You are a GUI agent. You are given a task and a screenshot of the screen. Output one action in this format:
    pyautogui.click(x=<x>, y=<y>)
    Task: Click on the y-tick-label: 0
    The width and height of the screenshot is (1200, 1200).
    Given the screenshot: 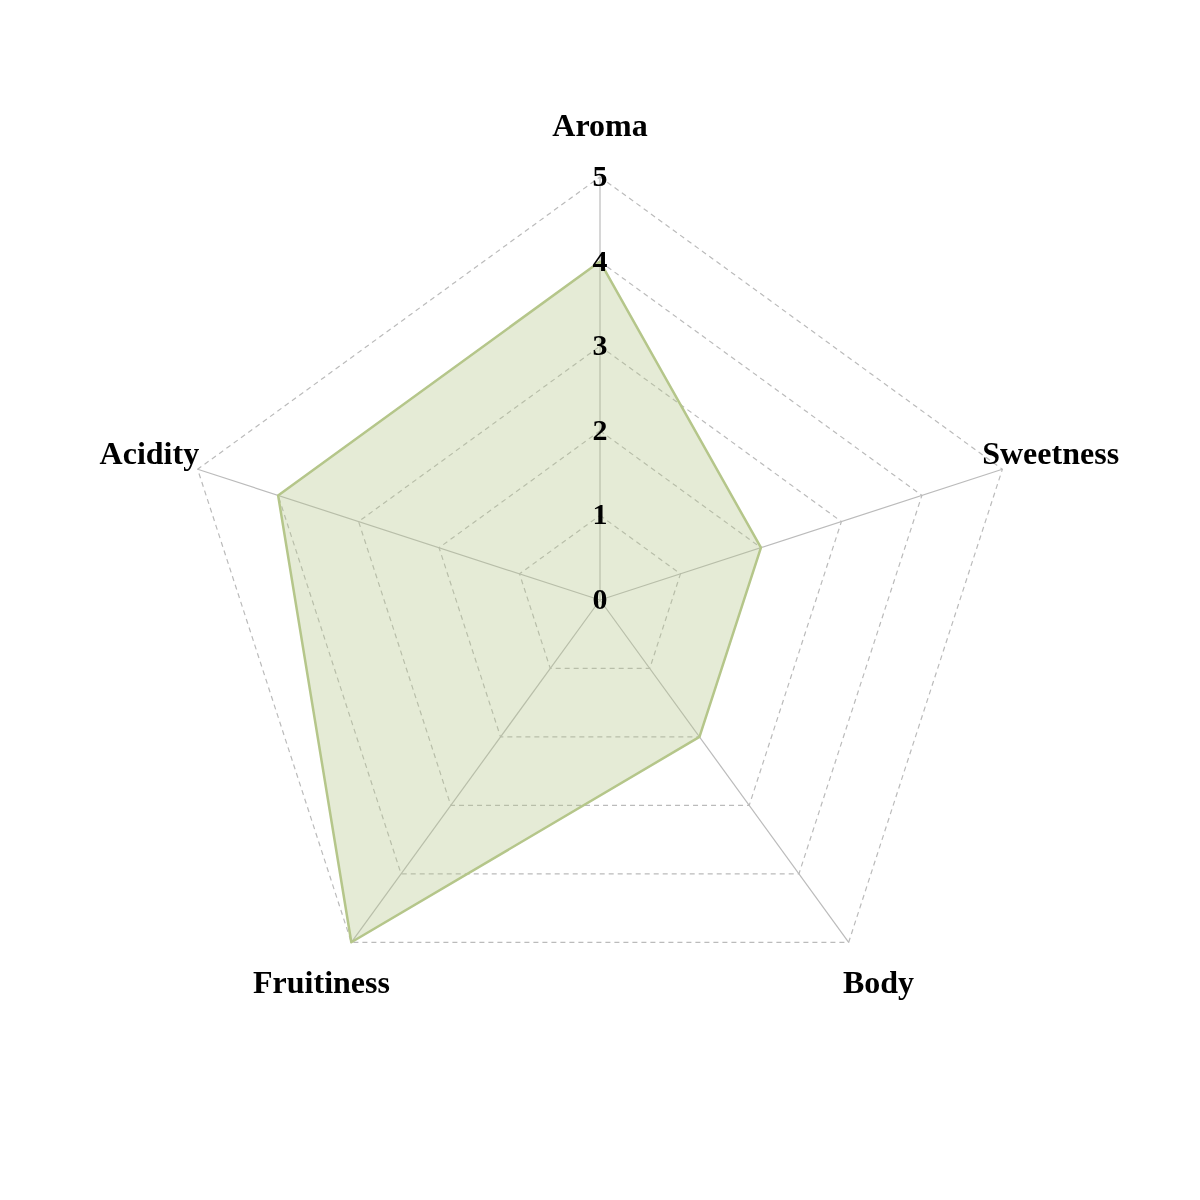 What is the action you would take?
    pyautogui.click(x=600, y=598)
    